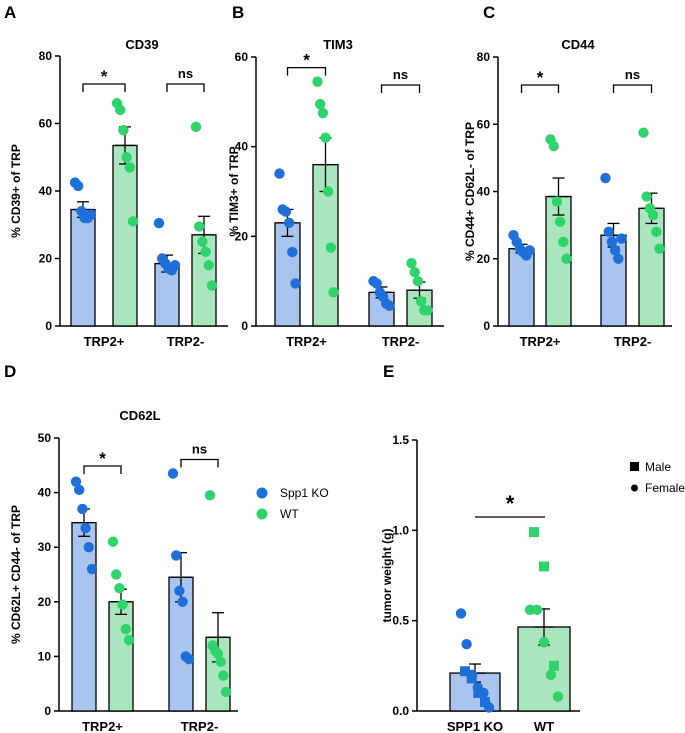 The height and width of the screenshot is (733, 685). What do you see at coordinates (470, 191) in the screenshot?
I see `y-axis-label: % CD44+ CD62L- of TRP` at bounding box center [470, 191].